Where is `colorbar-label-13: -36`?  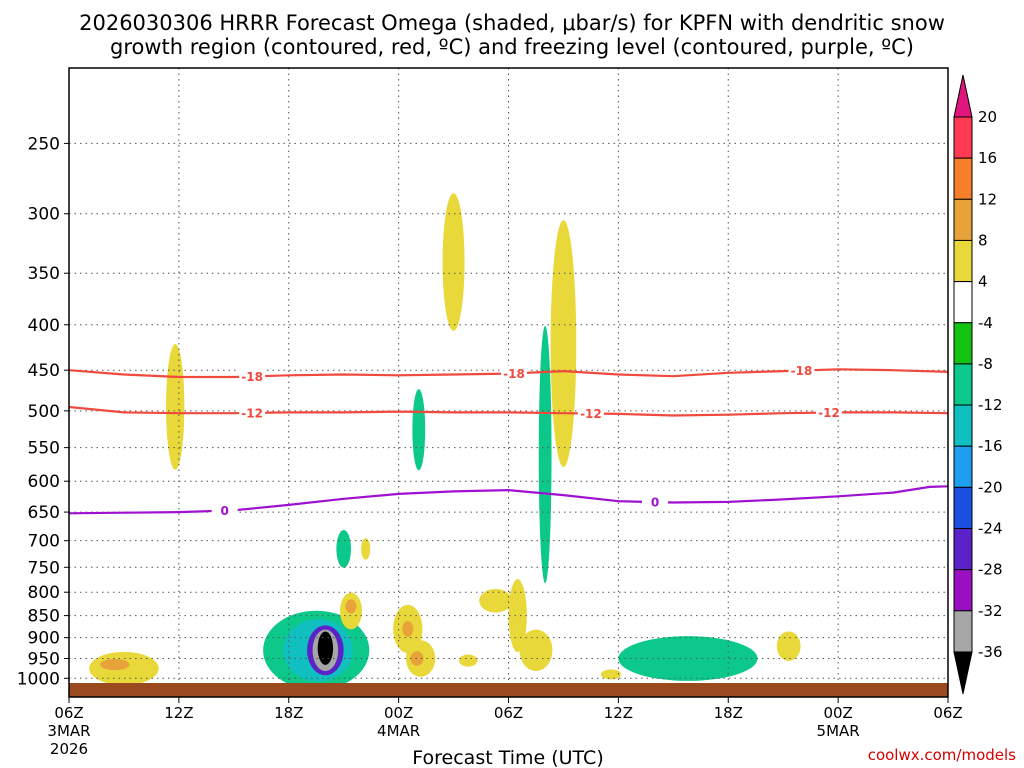 colorbar-label-13: -36 is located at coordinates (990, 652).